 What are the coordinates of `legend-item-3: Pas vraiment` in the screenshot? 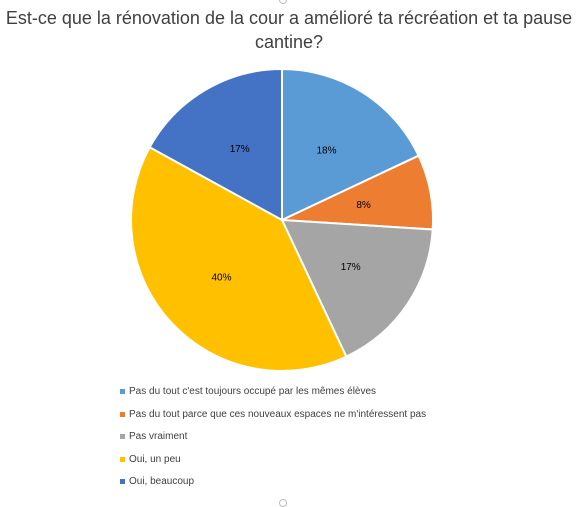 It's located at (340, 436).